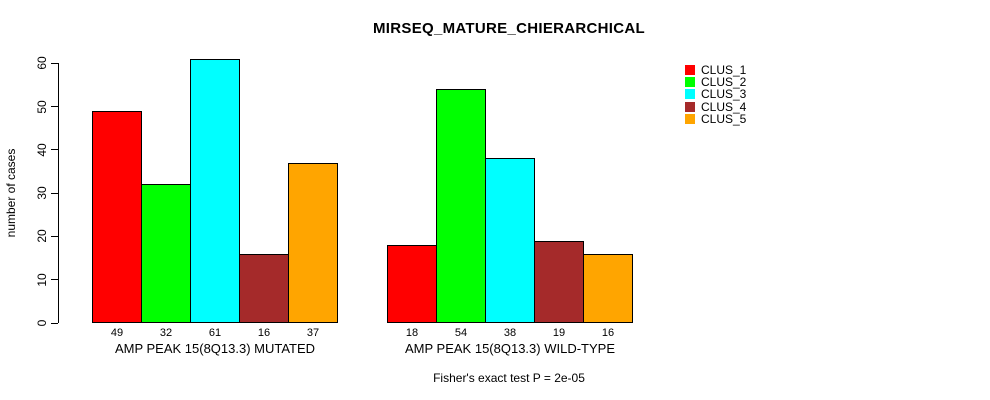 This screenshot has width=990, height=400. I want to click on annotation-text: Fisher's exact test P = 2e-05, so click(509, 378).